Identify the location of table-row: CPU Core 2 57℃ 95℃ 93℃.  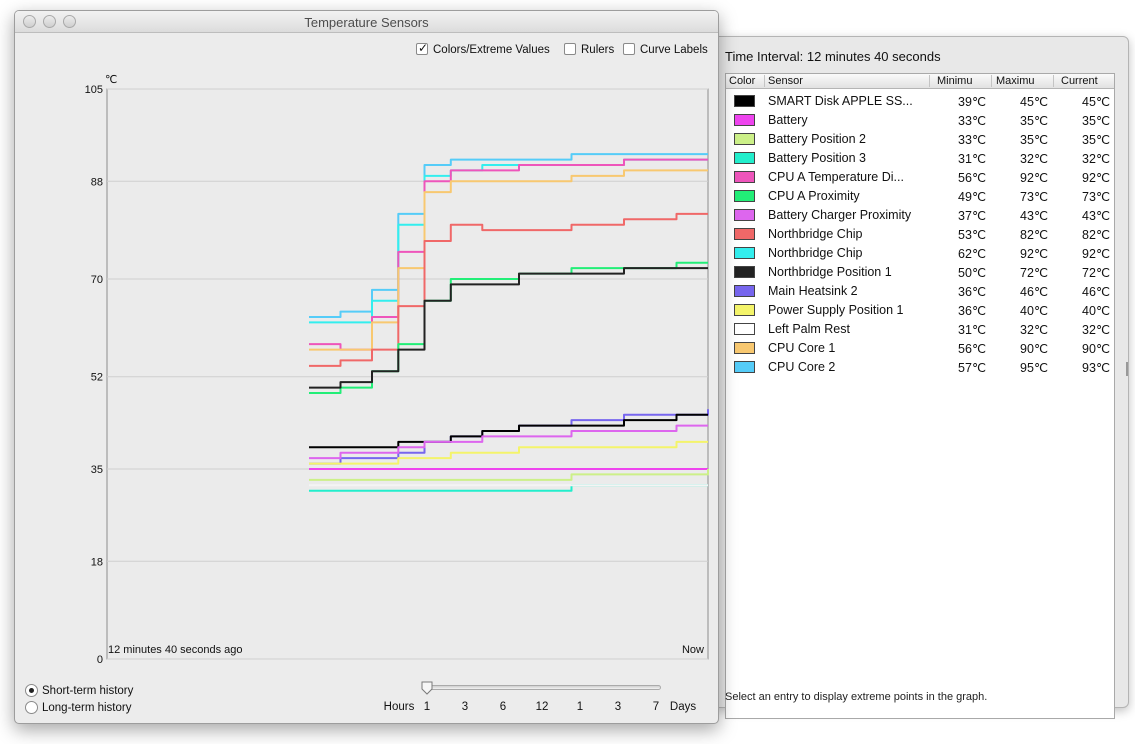
(920, 367).